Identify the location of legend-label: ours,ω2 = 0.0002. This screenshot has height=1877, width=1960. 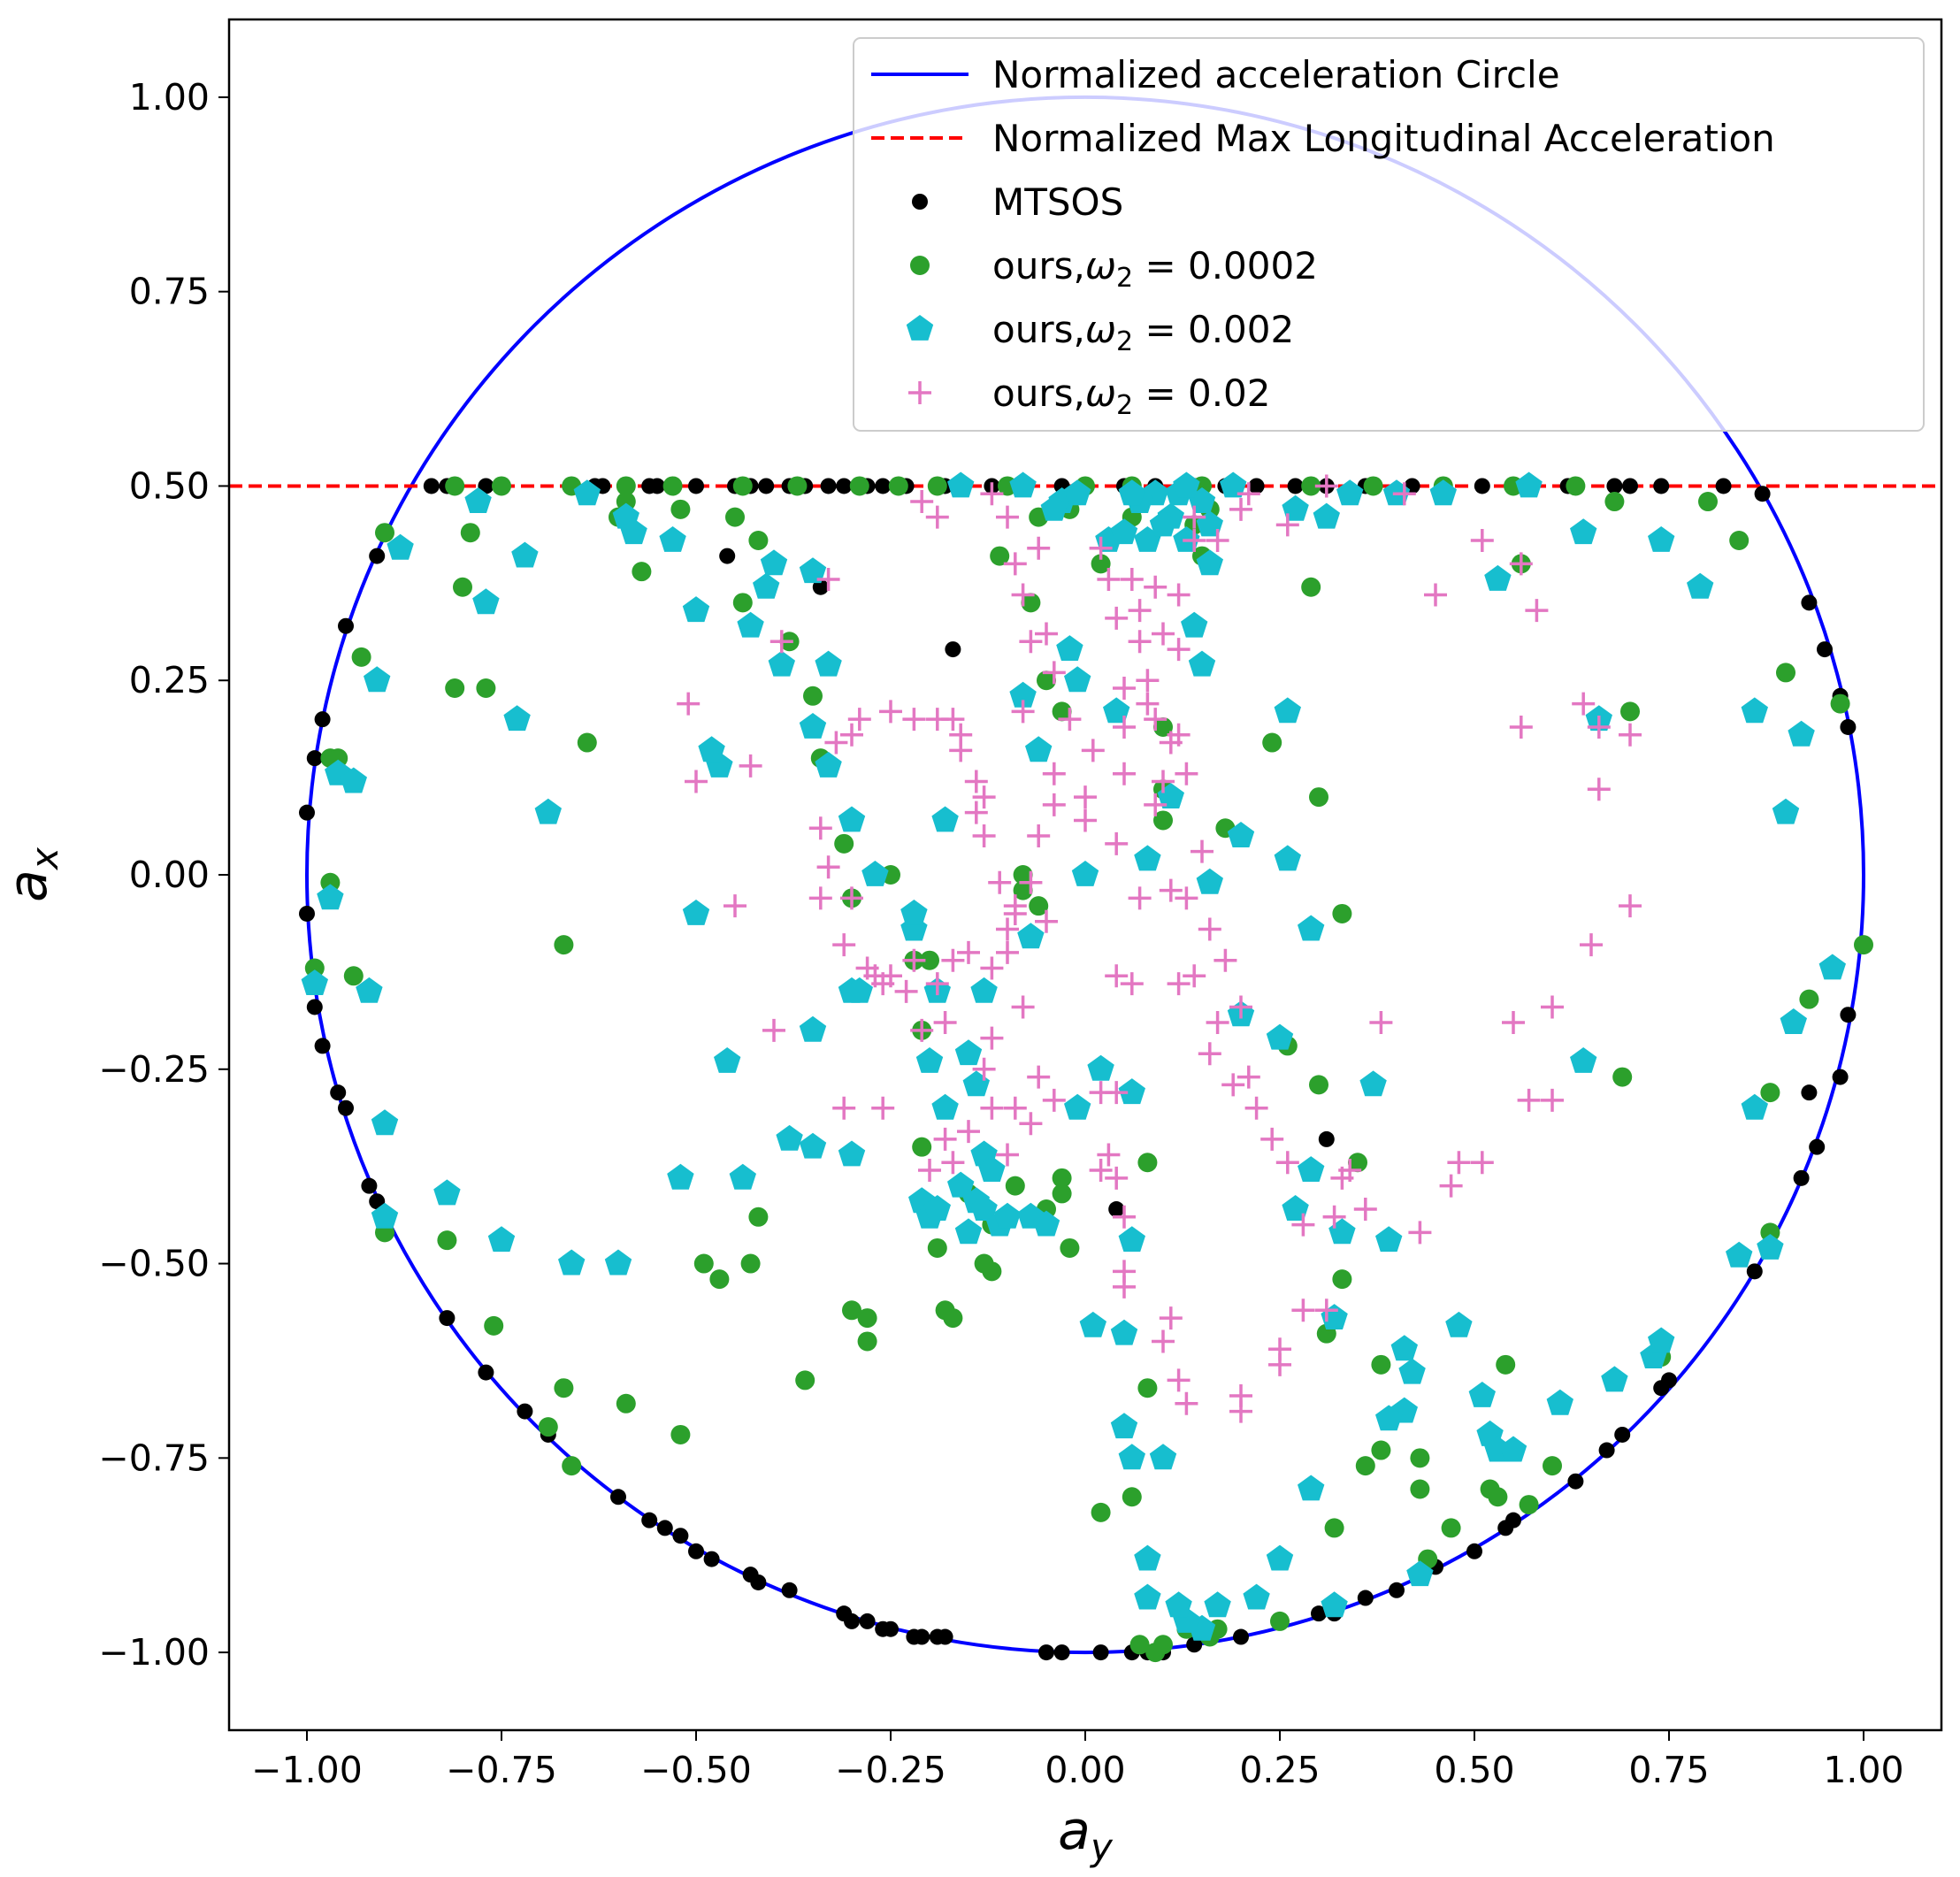
(1155, 269).